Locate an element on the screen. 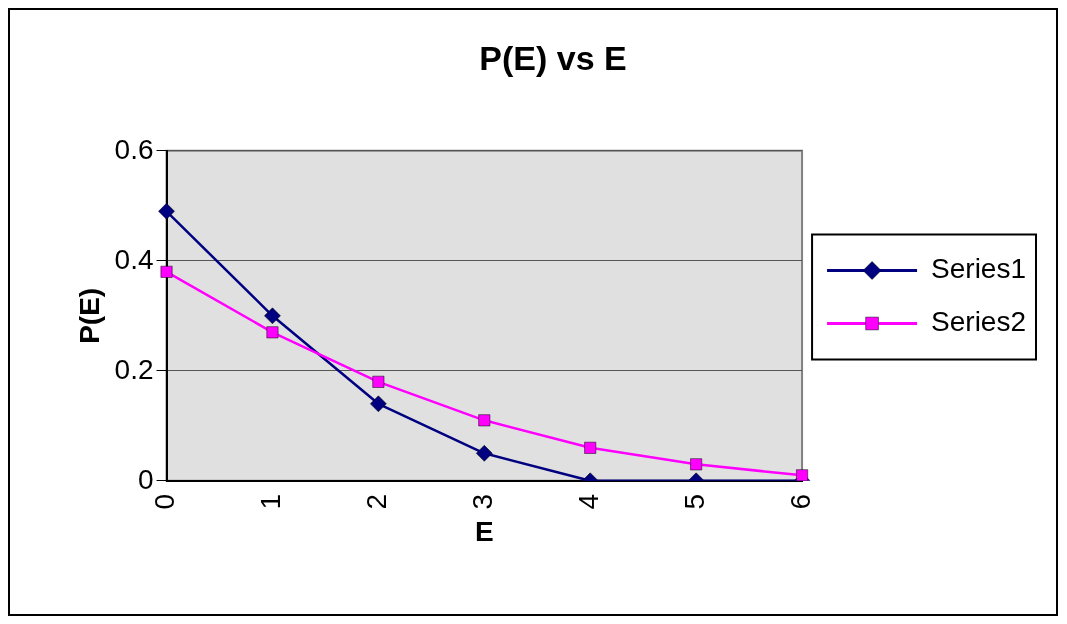 This screenshot has height=624, width=1067. x-tick-label: 0 is located at coordinates (165, 501).